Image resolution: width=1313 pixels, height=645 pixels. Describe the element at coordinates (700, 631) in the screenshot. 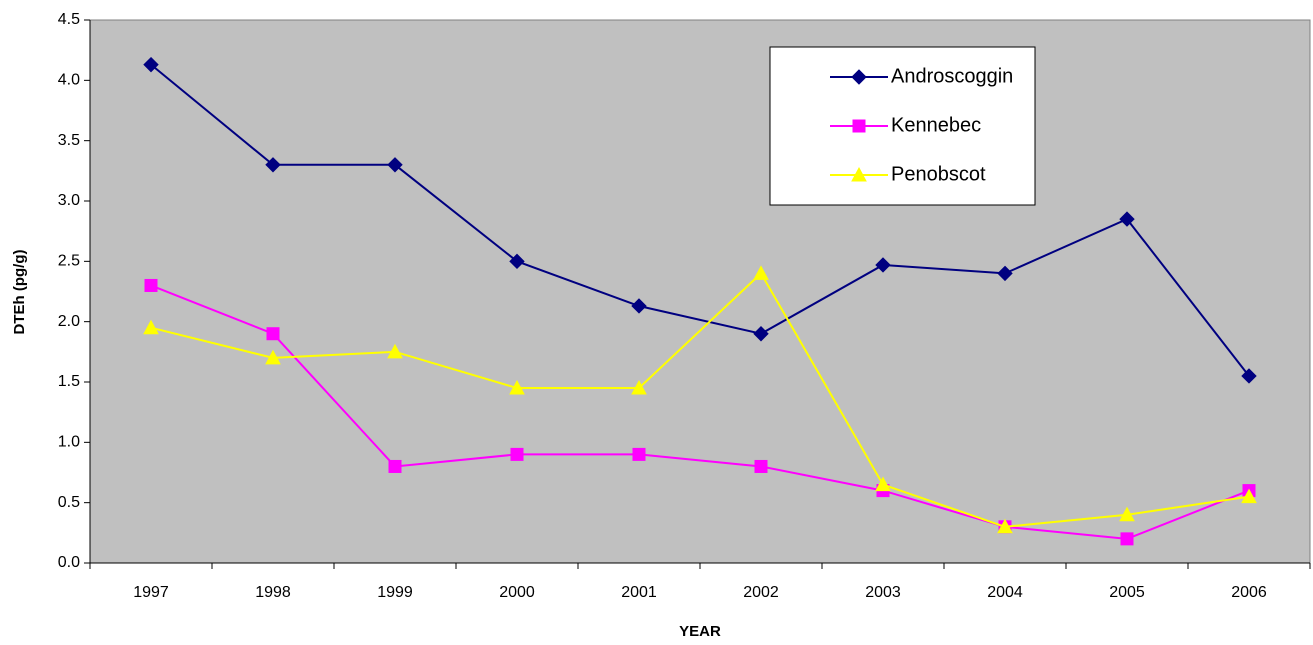

I see `x-axis-title: YEAR` at that location.